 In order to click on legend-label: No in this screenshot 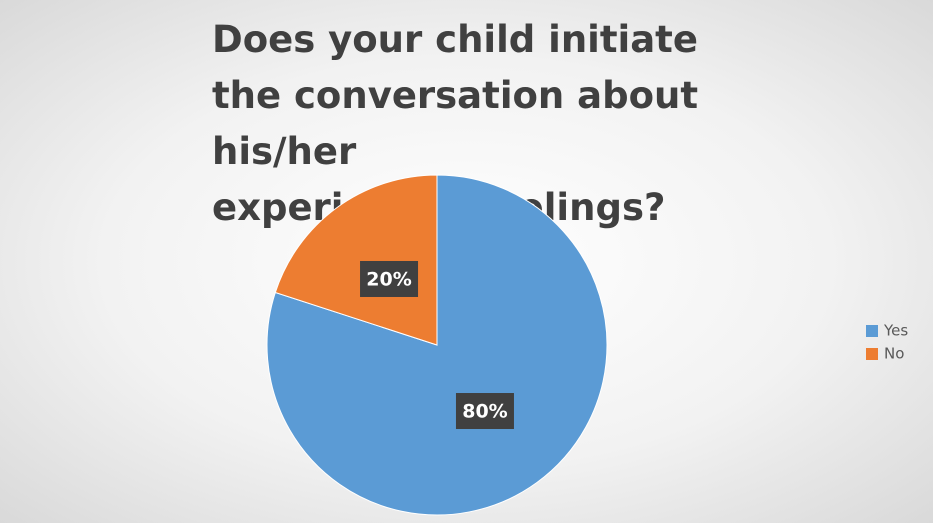, I will do `click(894, 354)`.